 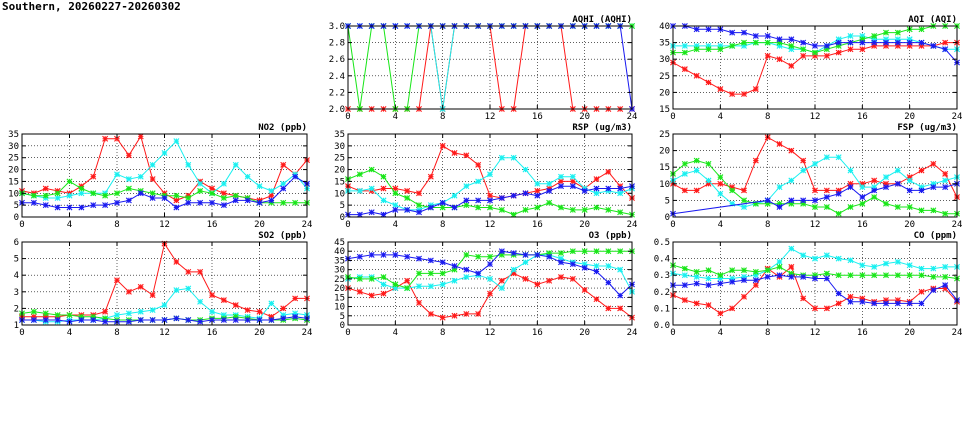 What do you see at coordinates (720, 225) in the screenshot?
I see `x-tick-label: 4` at bounding box center [720, 225].